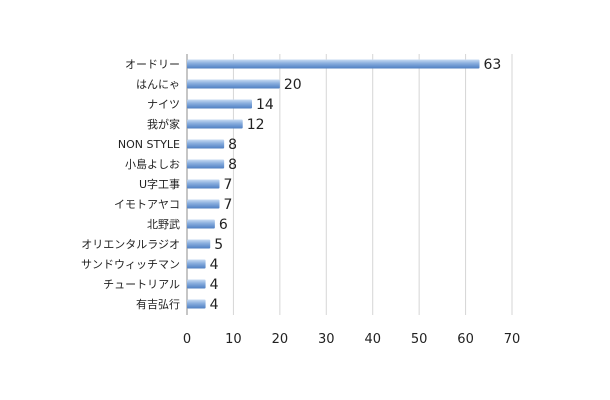 The image size is (610, 400). Describe the element at coordinates (326, 339) in the screenshot. I see `x-tick-label: 30` at that location.